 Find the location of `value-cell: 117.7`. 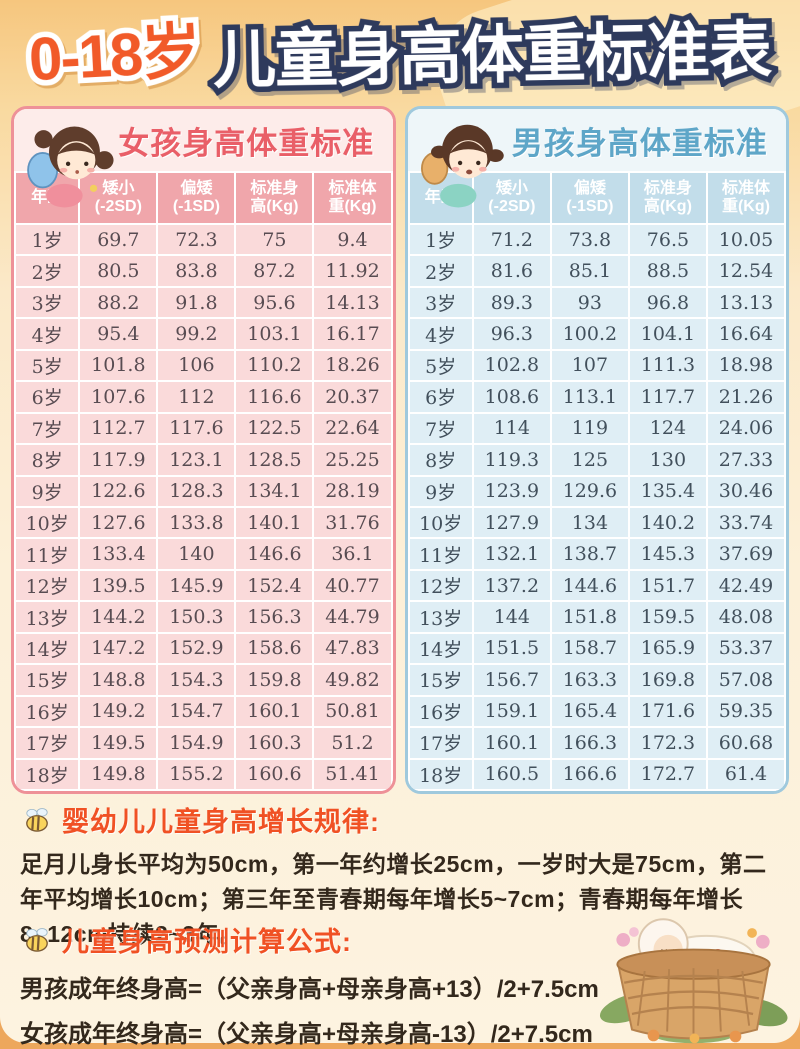

value-cell: 117.7 is located at coordinates (667, 397).